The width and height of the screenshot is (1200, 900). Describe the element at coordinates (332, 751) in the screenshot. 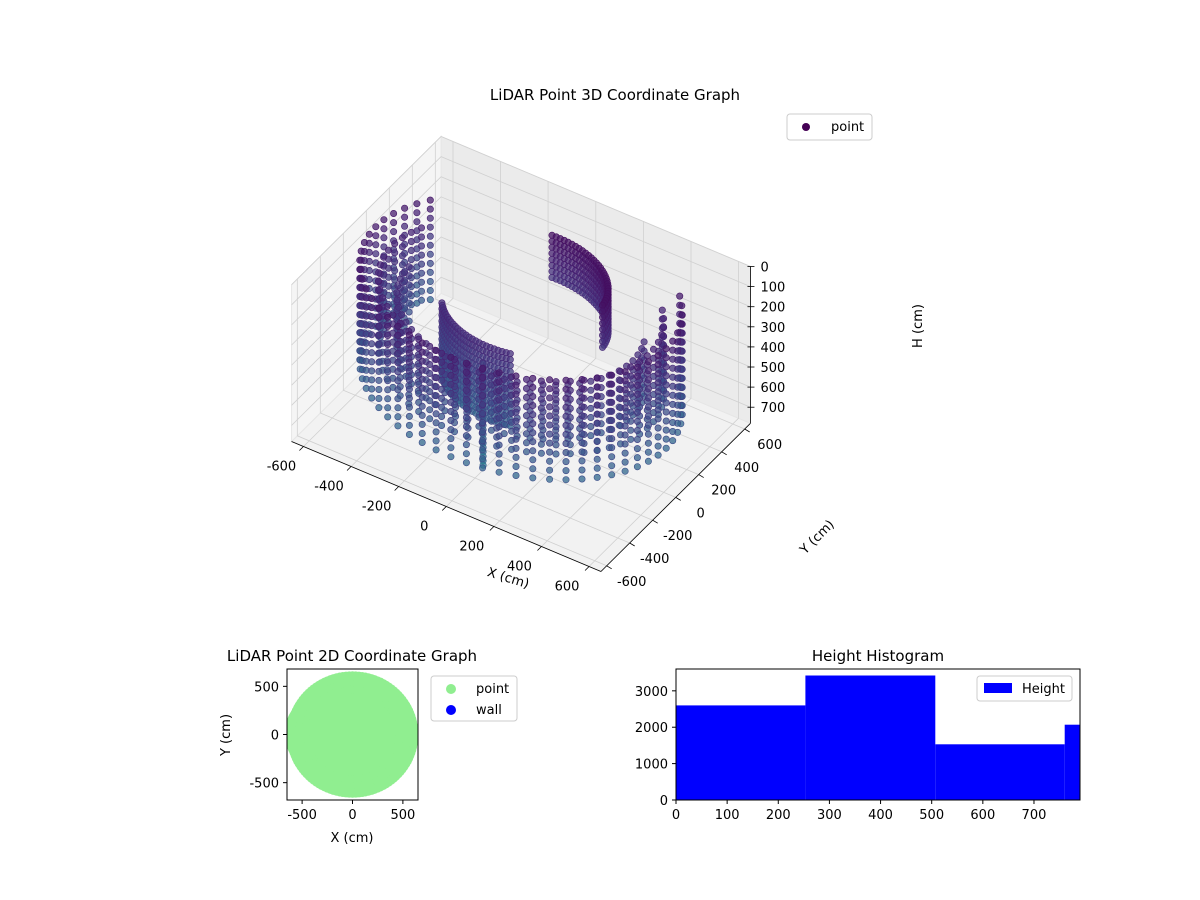

I see `plot2d-ticks: -500 0 500 -500 0 500` at that location.